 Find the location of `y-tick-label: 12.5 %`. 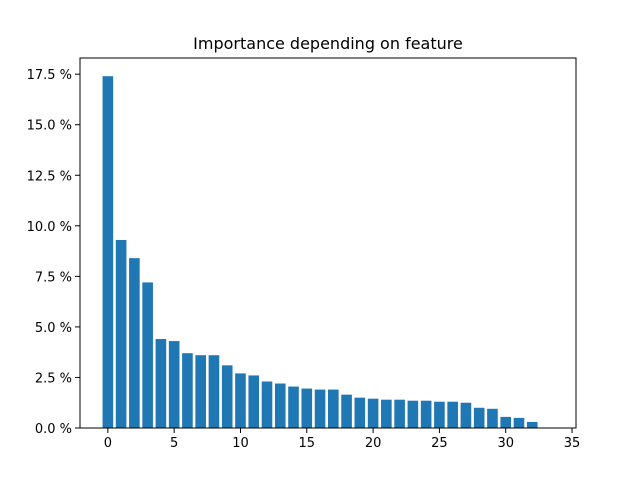

y-tick-label: 12.5 % is located at coordinates (49, 176).